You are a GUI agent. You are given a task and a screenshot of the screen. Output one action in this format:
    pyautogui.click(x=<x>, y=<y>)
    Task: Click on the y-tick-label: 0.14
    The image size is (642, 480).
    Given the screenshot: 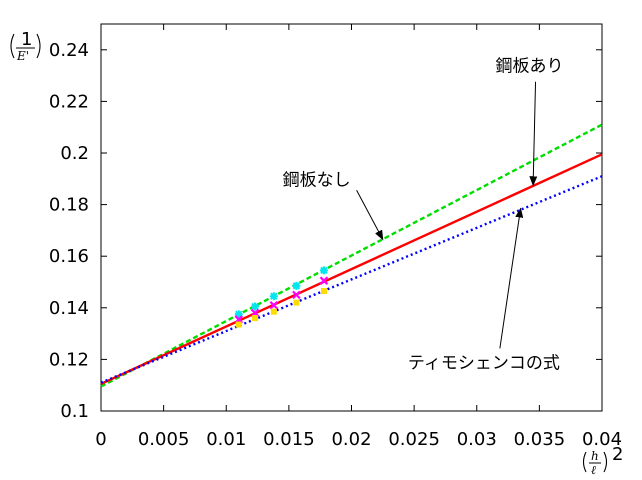 What is the action you would take?
    pyautogui.click(x=69, y=308)
    